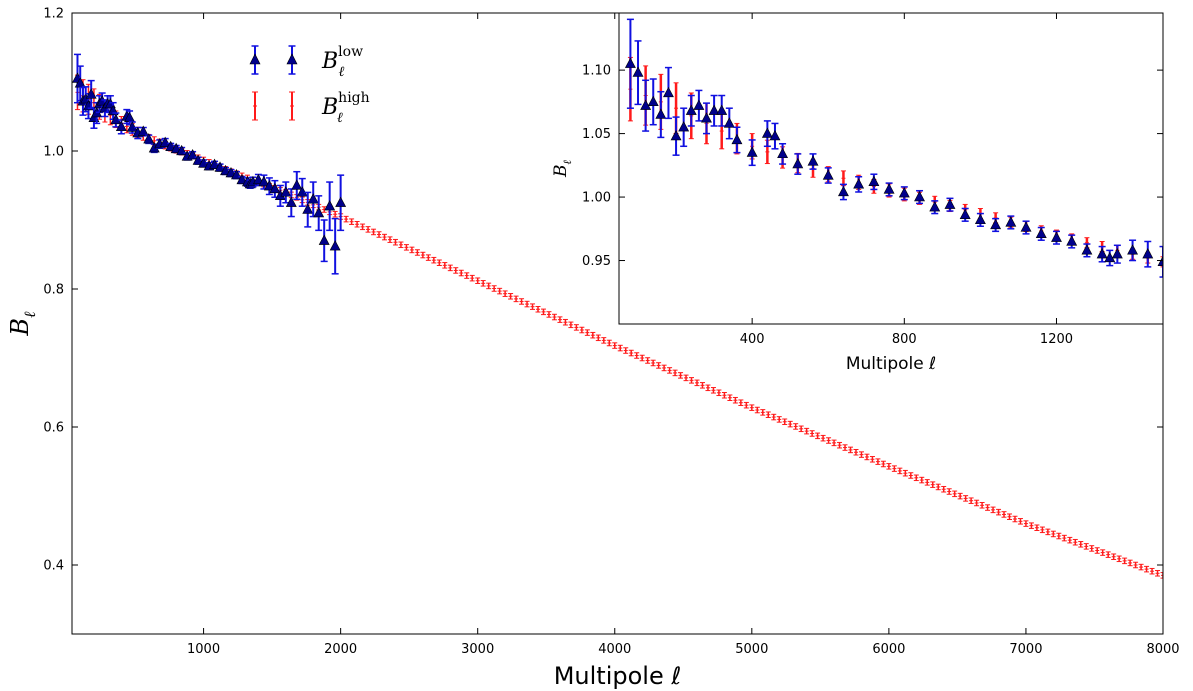 This screenshot has width=1193, height=691. Describe the element at coordinates (309, 85) in the screenshot. I see `legend: Blow ℓ Bhigh ℓ` at that location.